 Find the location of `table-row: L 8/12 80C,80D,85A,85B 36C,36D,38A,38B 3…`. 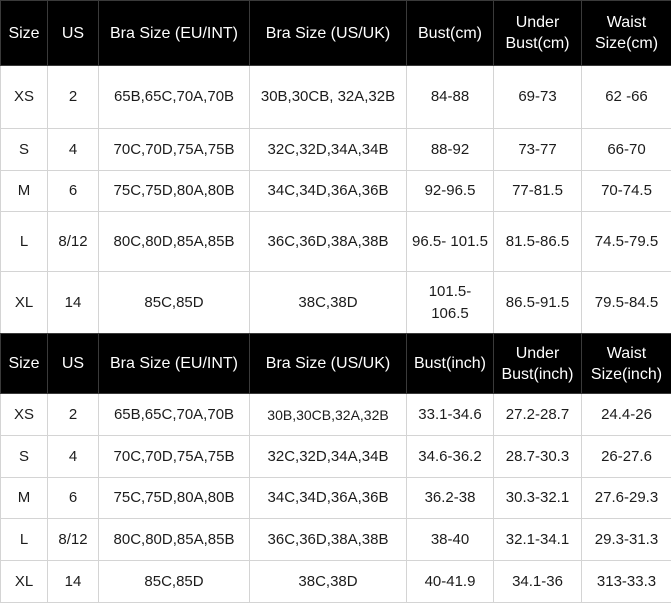

table-row: L 8/12 80C,80D,85A,85B 36C,36D,38A,38B 3… is located at coordinates (336, 540).